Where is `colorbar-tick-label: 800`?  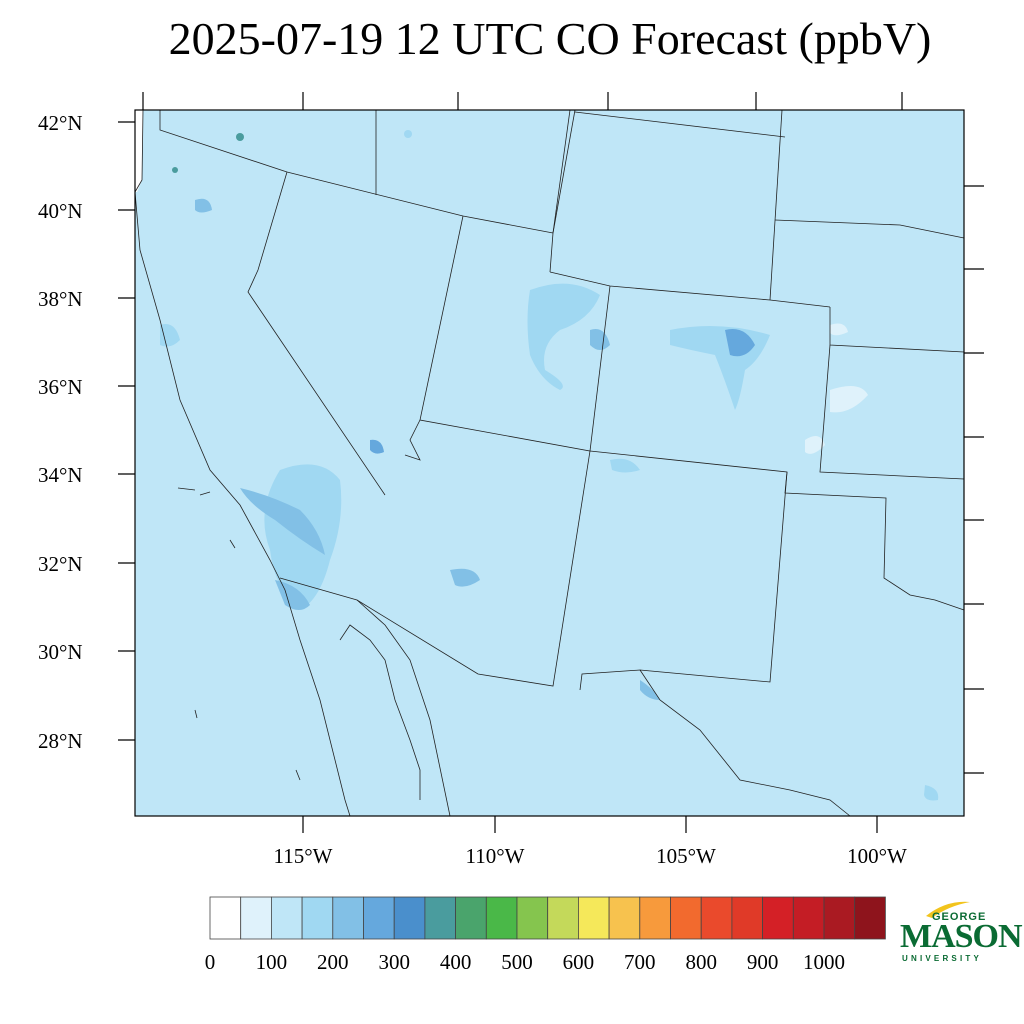 colorbar-tick-label: 800 is located at coordinates (701, 962).